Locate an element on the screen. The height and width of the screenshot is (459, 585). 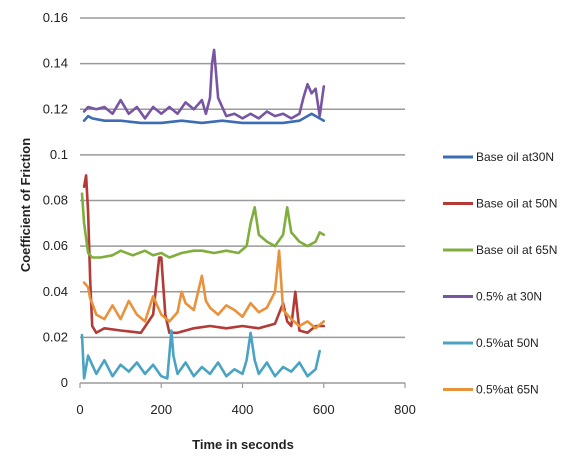
legend-item: 0.5%at 65N is located at coordinates (491, 390).